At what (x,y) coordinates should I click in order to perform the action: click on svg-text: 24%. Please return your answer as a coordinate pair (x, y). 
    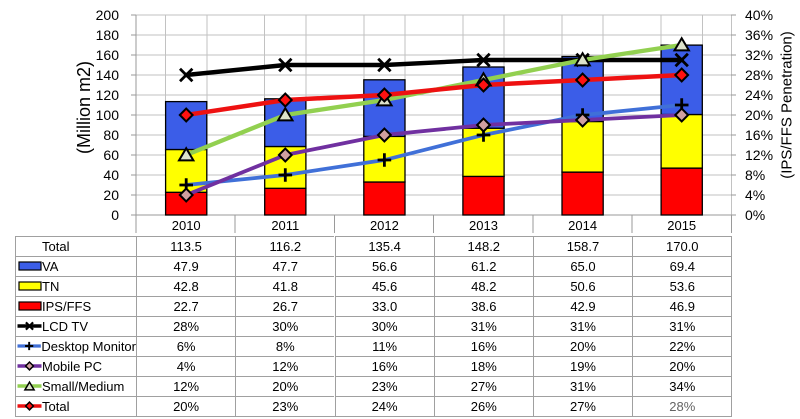
    Looking at the image, I should click on (759, 95).